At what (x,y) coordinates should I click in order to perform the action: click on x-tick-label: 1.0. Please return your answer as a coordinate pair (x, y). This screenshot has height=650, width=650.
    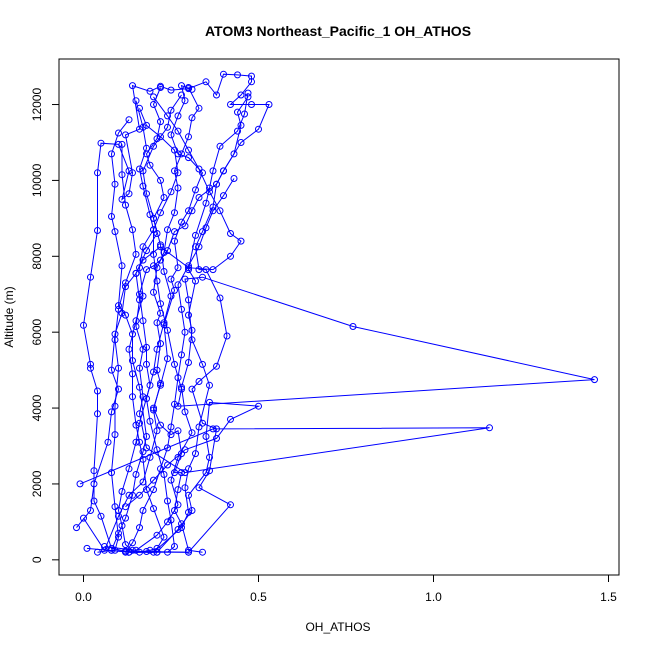
    Looking at the image, I should click on (433, 597).